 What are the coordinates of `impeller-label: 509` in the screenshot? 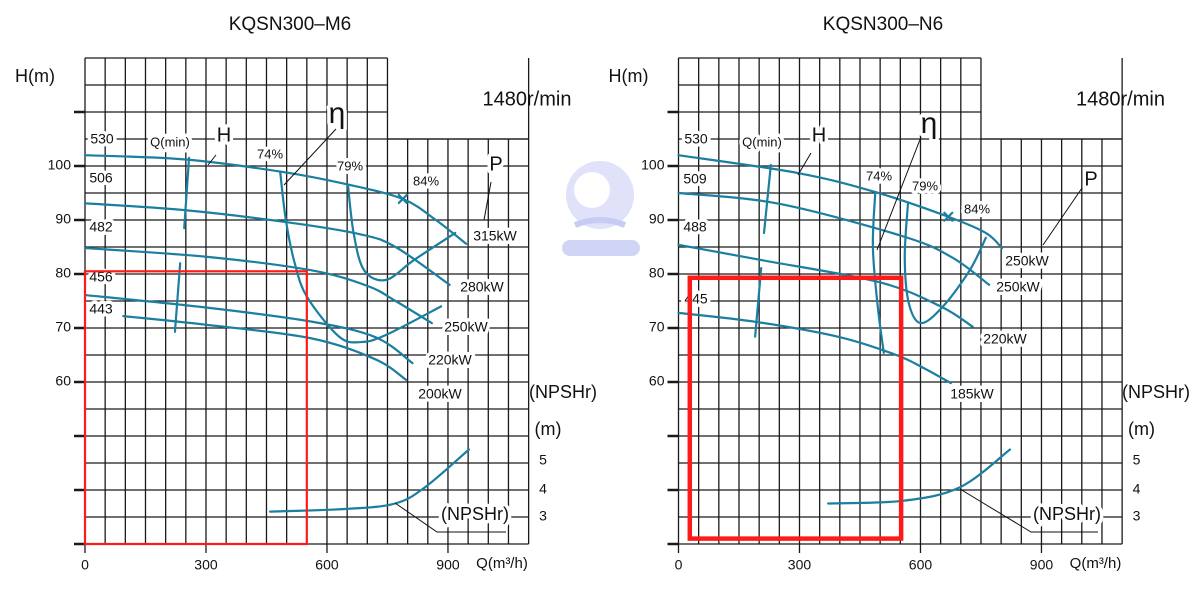 It's located at (695, 179).